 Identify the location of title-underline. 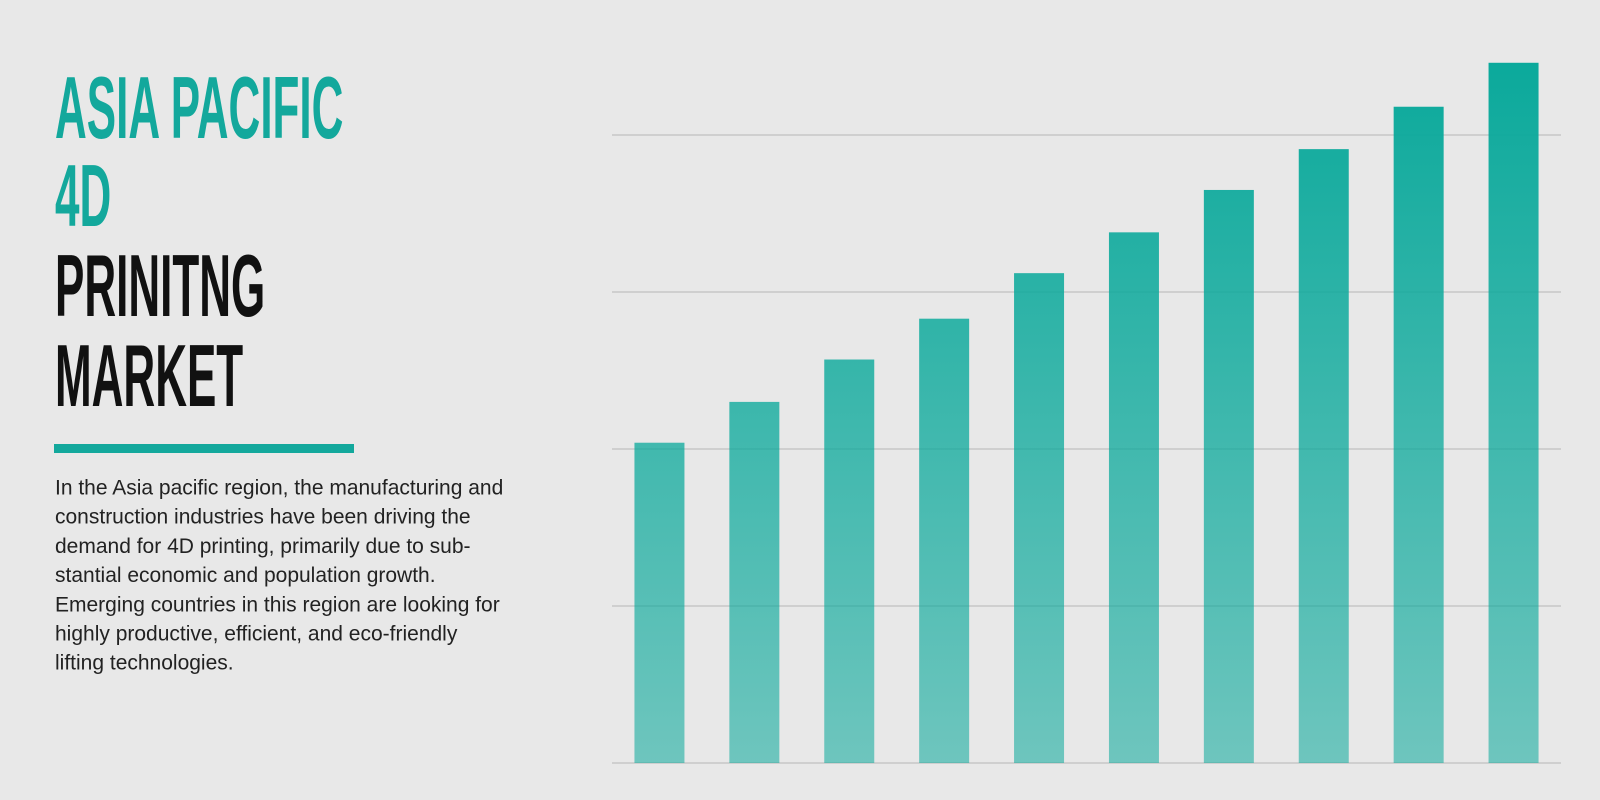
(204, 448).